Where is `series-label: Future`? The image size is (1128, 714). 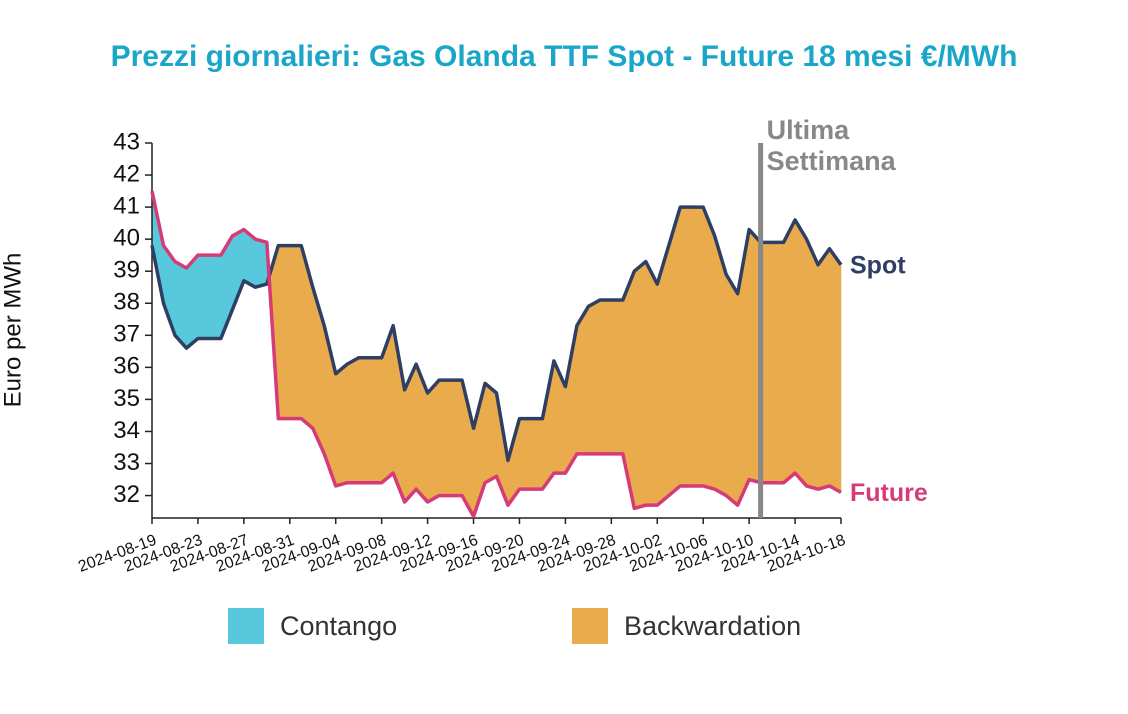 series-label: Future is located at coordinates (889, 493).